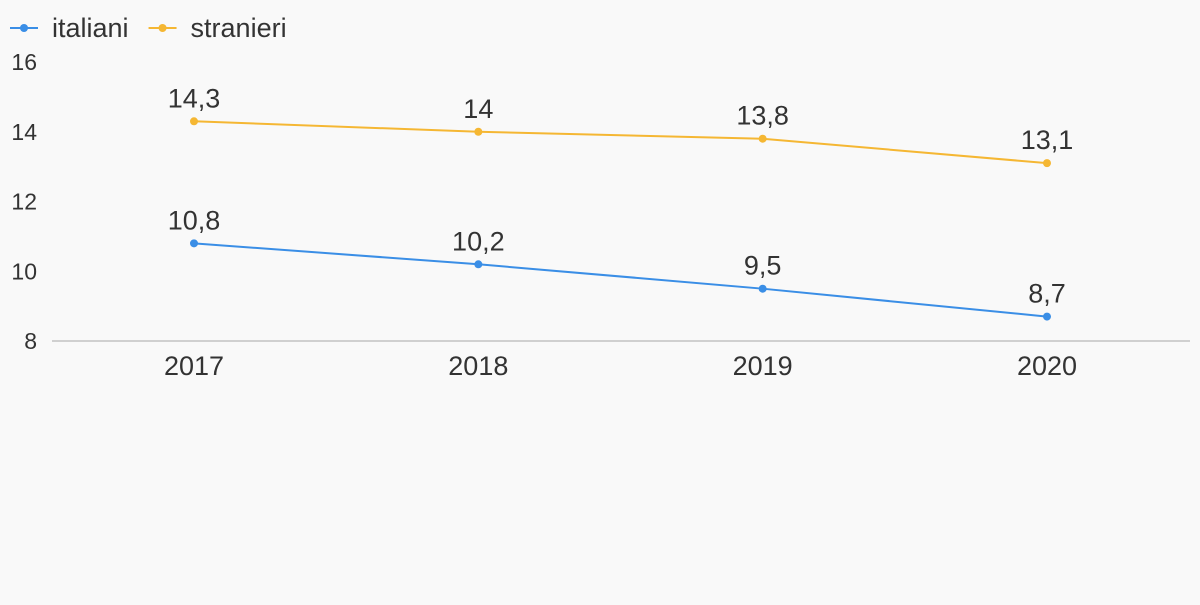 The image size is (1200, 605). I want to click on series-stranieri: 14,3 14 13,8 13,1, so click(621, 125).